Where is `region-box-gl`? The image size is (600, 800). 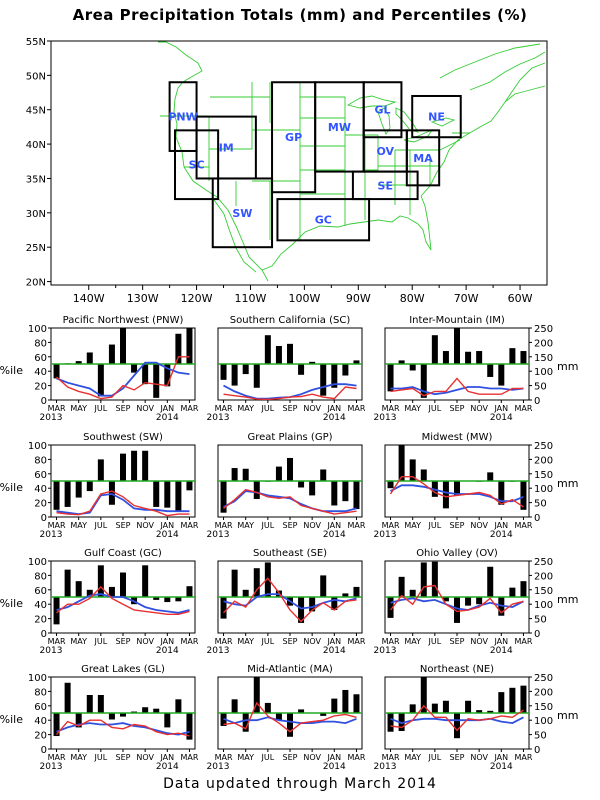 region-box-gl is located at coordinates (382, 110).